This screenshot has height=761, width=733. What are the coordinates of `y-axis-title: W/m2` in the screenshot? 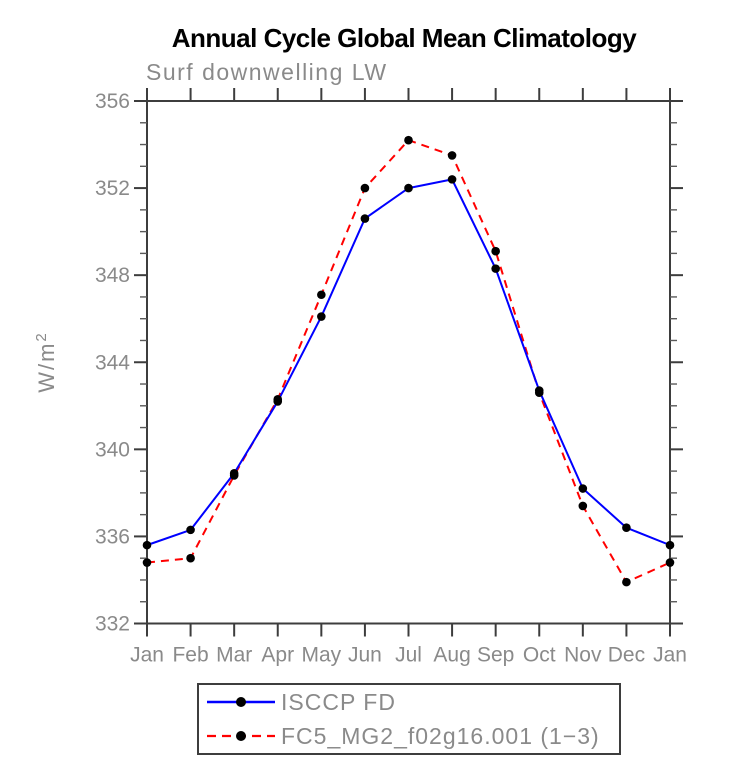 It's located at (46, 362).